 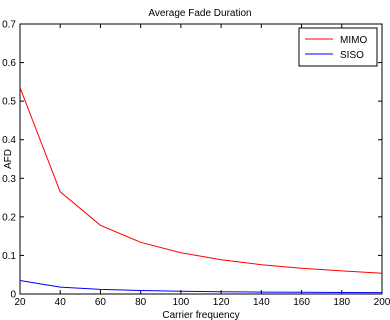 What do you see at coordinates (20, 302) in the screenshot?
I see `x-tick-label: 20` at bounding box center [20, 302].